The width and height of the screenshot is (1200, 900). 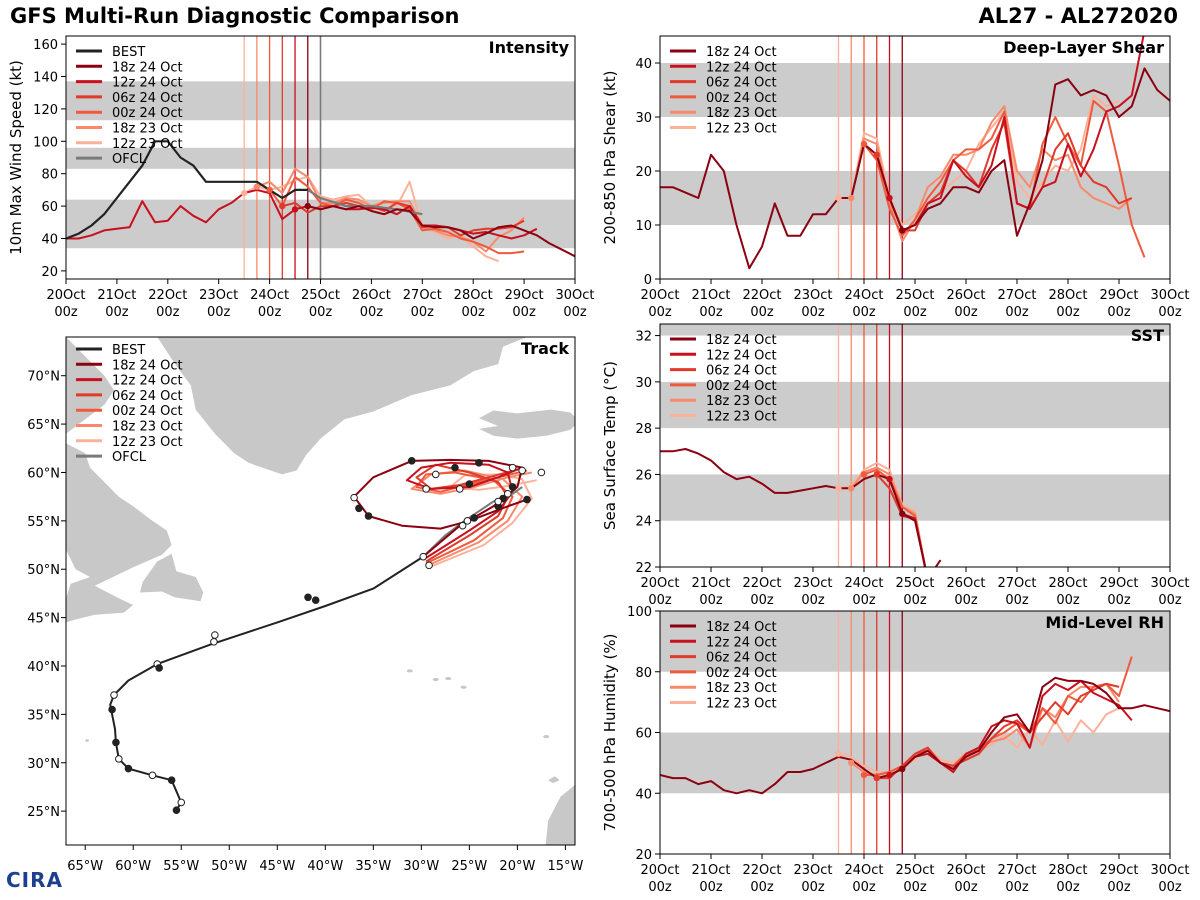 I want to click on shear-ylabel: 200-850 hPa Shear (kt), so click(x=610, y=158).